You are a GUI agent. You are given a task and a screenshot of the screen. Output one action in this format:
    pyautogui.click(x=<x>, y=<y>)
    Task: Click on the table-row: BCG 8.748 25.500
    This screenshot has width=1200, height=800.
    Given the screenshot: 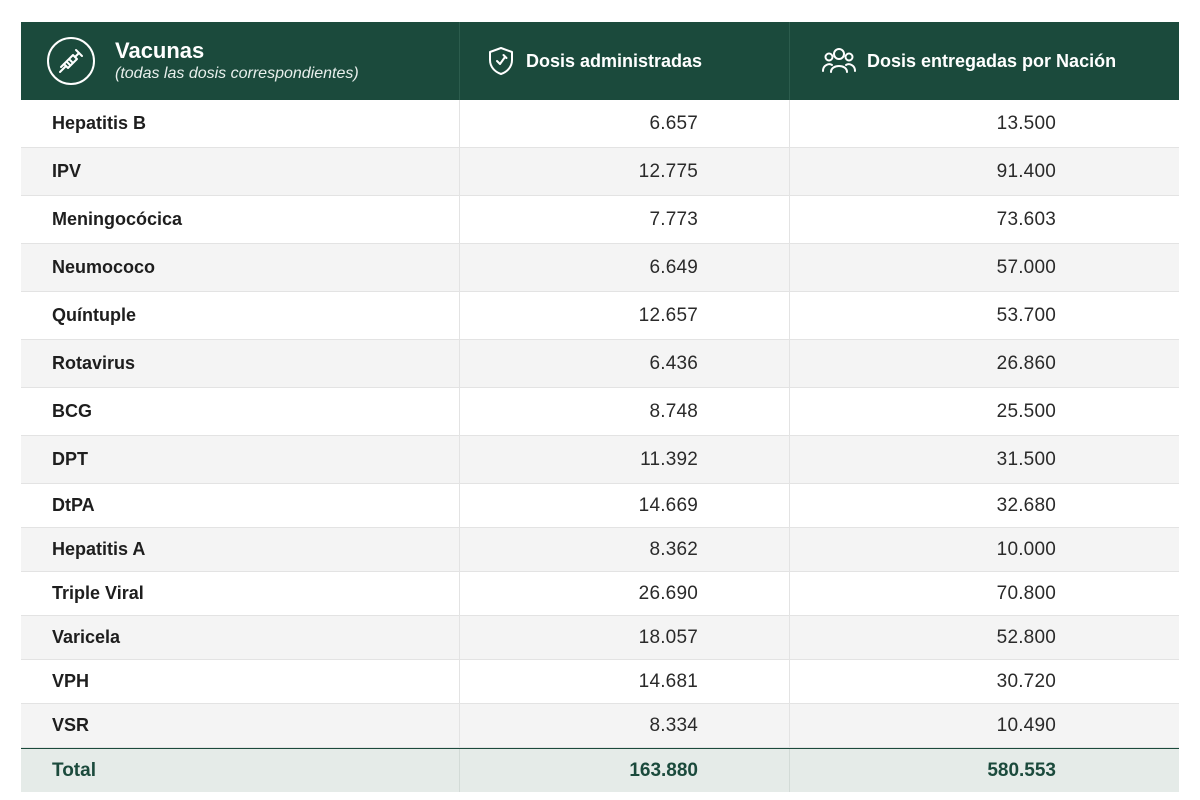 What is the action you would take?
    pyautogui.click(x=600, y=412)
    